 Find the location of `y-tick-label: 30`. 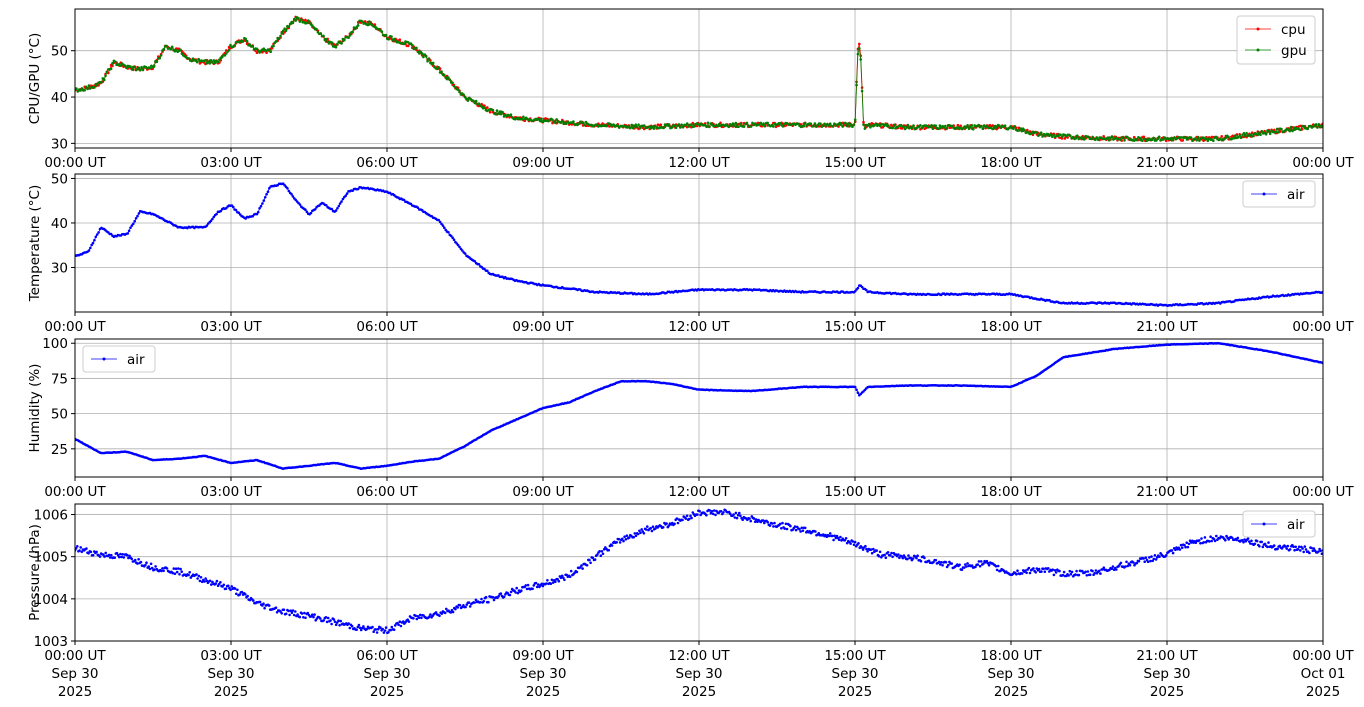

y-tick-label: 30 is located at coordinates (59, 268).